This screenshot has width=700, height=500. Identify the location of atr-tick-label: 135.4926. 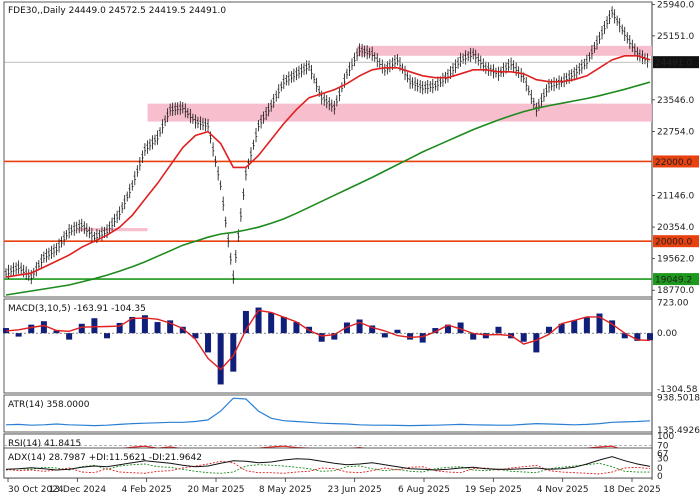
(678, 431).